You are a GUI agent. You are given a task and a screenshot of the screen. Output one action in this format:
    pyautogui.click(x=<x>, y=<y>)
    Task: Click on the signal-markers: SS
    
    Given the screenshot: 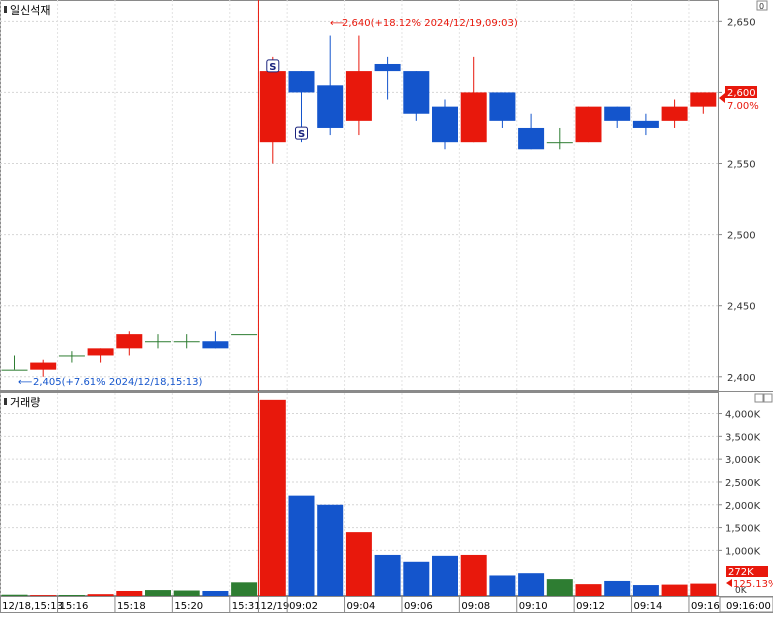 What is the action you would take?
    pyautogui.click(x=287, y=99)
    